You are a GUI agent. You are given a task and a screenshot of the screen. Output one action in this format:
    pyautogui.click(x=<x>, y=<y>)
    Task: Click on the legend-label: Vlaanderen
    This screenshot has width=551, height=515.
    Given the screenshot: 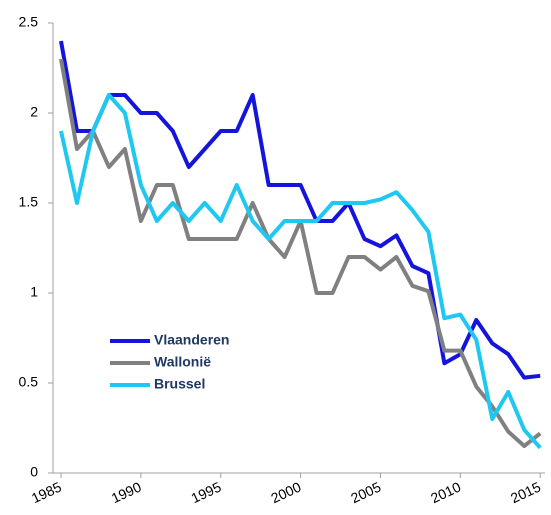 What is the action you would take?
    pyautogui.click(x=191, y=340)
    